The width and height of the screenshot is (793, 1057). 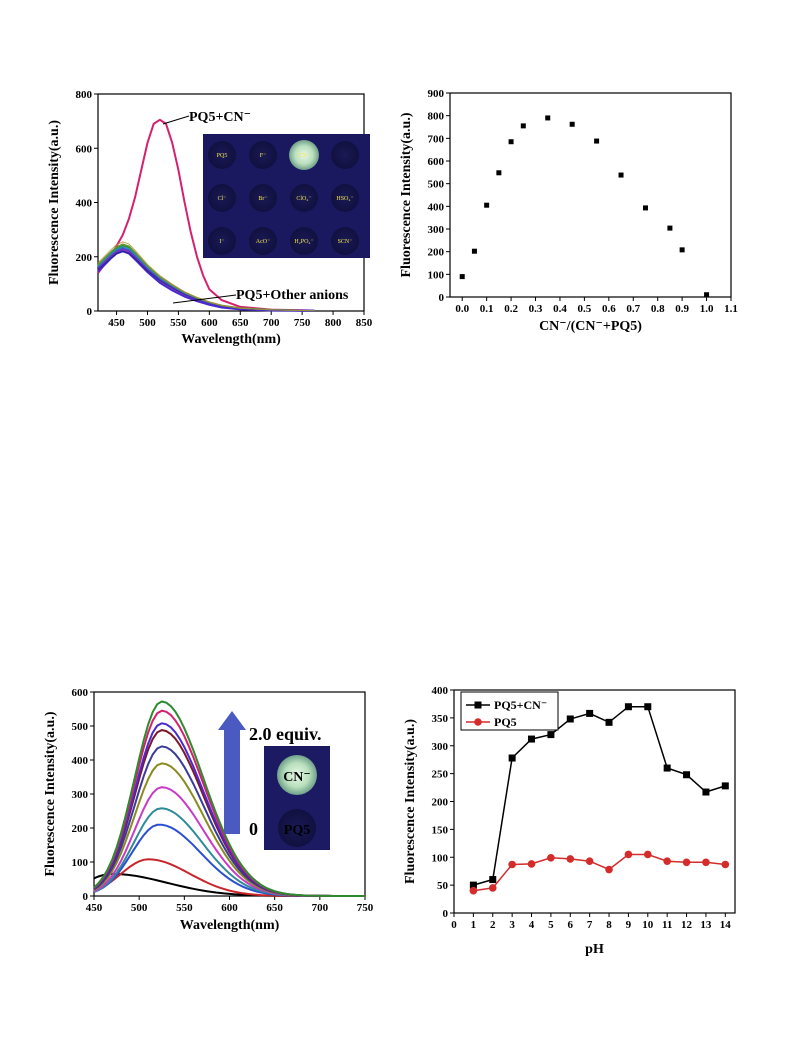 What do you see at coordinates (511, 309) in the screenshot?
I see `x-tick-label: 0.2` at bounding box center [511, 309].